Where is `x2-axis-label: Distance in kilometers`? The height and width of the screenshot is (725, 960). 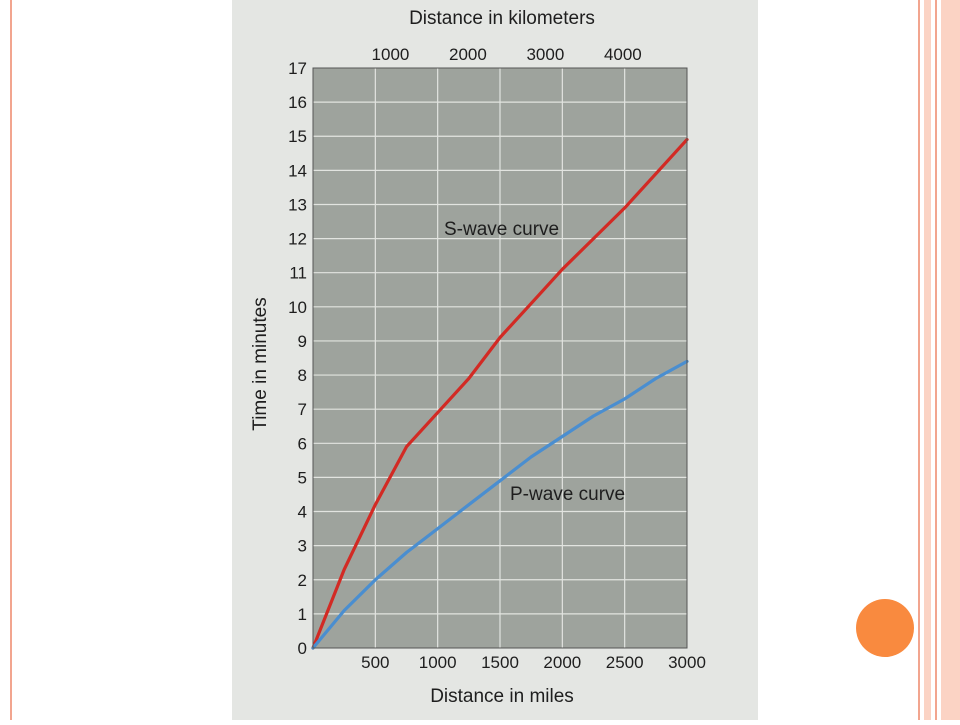 x2-axis-label: Distance in kilometers is located at coordinates (502, 18).